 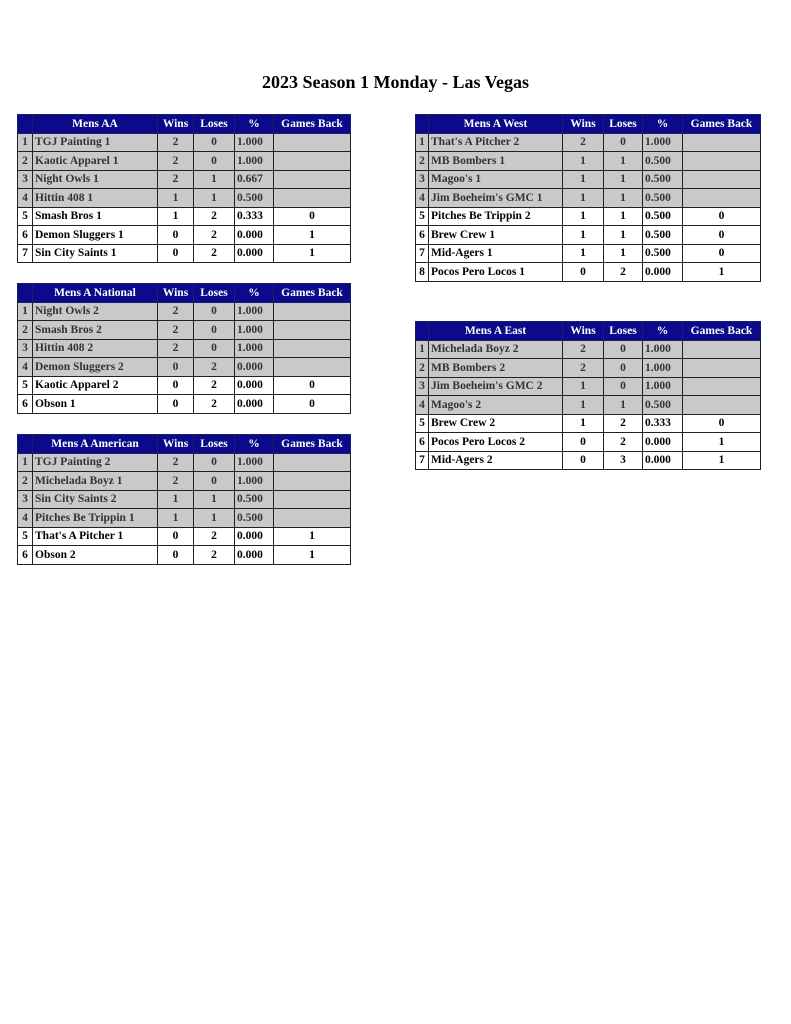 What do you see at coordinates (495, 179) in the screenshot?
I see `team-cell: Magoo's 1` at bounding box center [495, 179].